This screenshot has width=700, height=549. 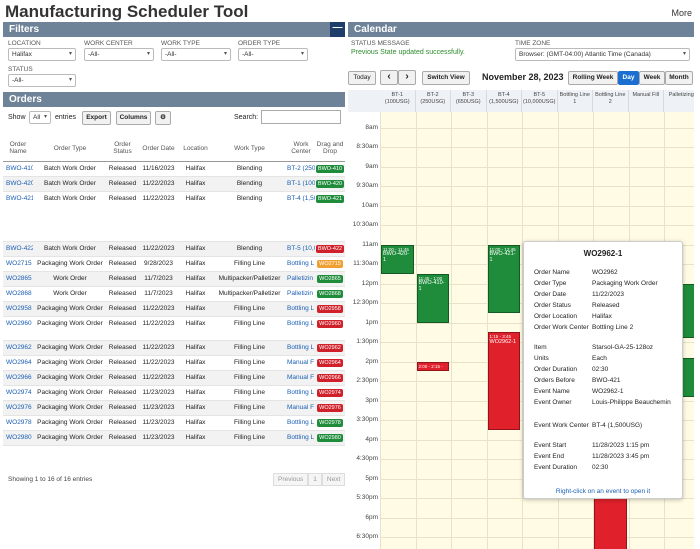 I want to click on drag-badge: WO2868, so click(x=330, y=293).